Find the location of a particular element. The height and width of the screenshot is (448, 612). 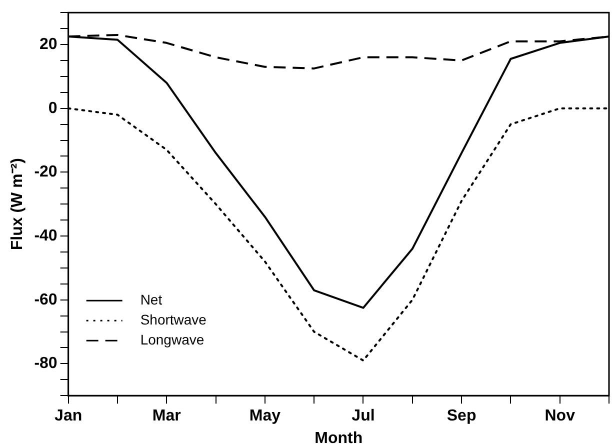

y-tick-label: 0 is located at coordinates (53, 108).